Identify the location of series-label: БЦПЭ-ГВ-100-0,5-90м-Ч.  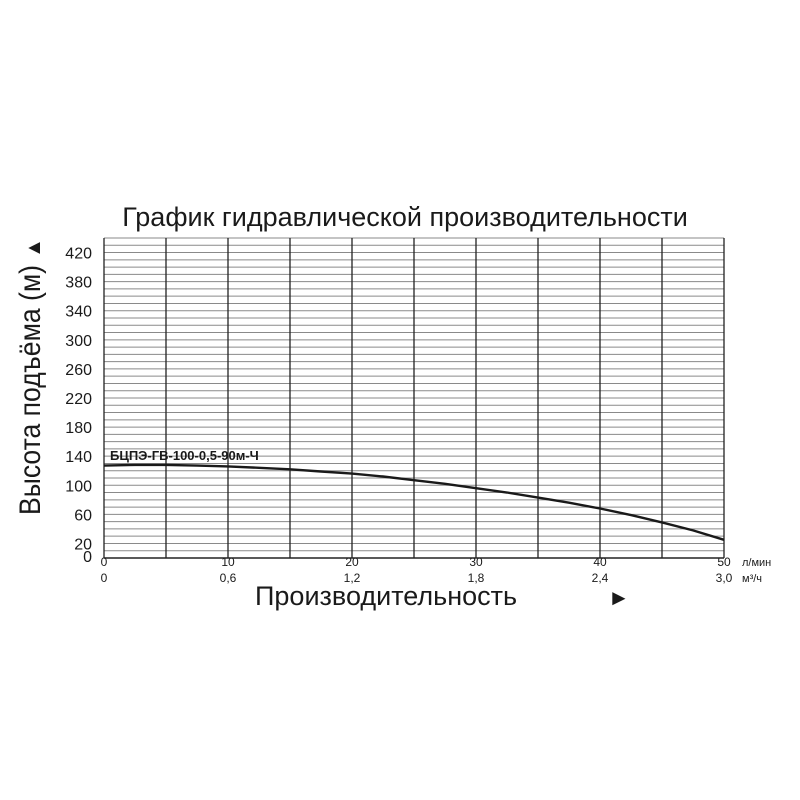
(184, 455).